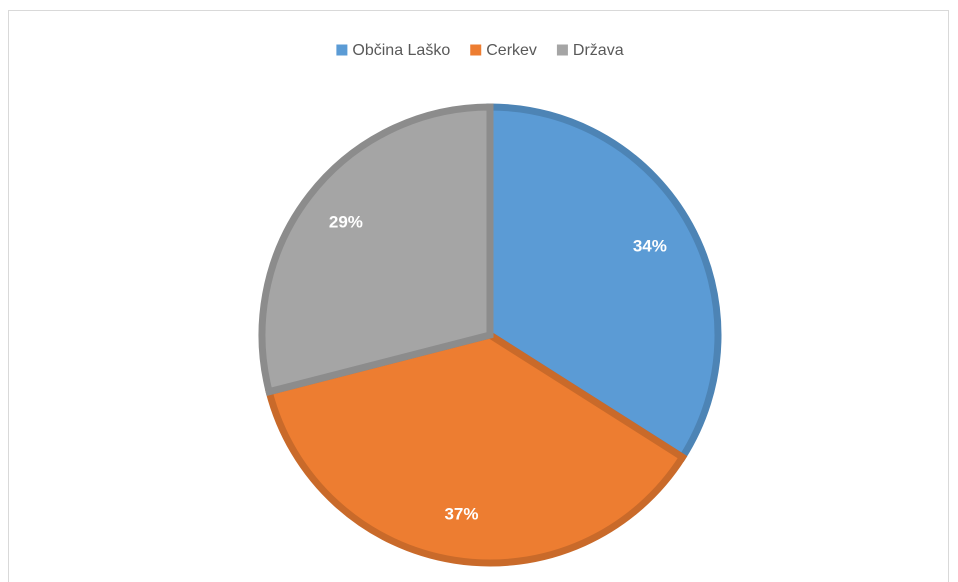  What do you see at coordinates (401, 50) in the screenshot?
I see `legend-label: Občina Laško` at bounding box center [401, 50].